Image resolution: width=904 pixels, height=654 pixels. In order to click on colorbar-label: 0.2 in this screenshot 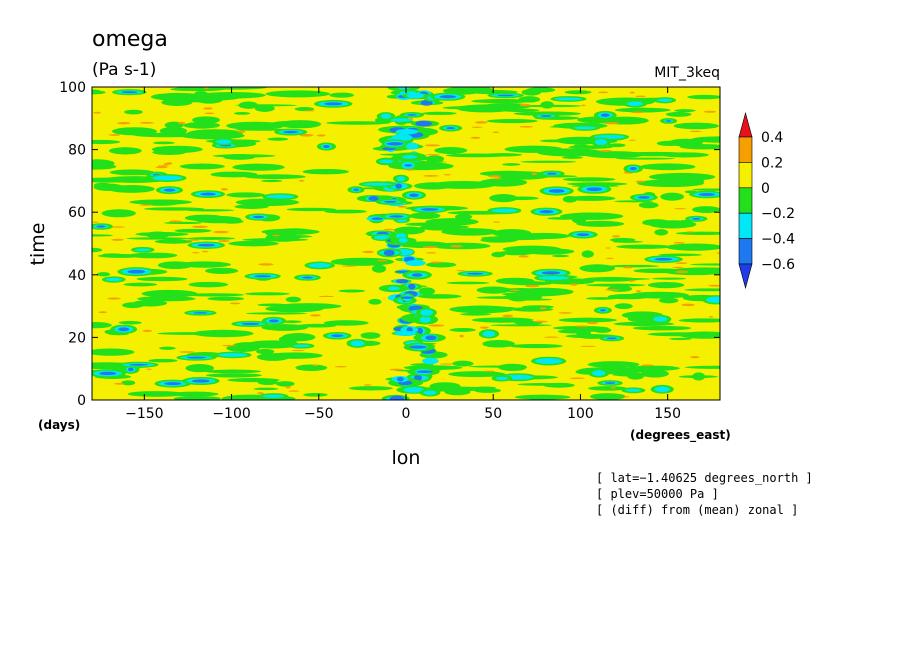, I will do `click(772, 163)`.